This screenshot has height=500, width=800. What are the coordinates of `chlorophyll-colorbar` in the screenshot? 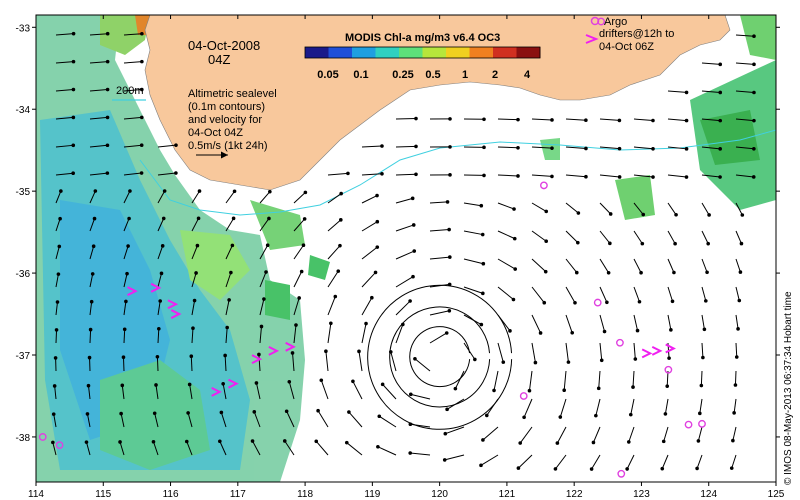 It's located at (422, 52).